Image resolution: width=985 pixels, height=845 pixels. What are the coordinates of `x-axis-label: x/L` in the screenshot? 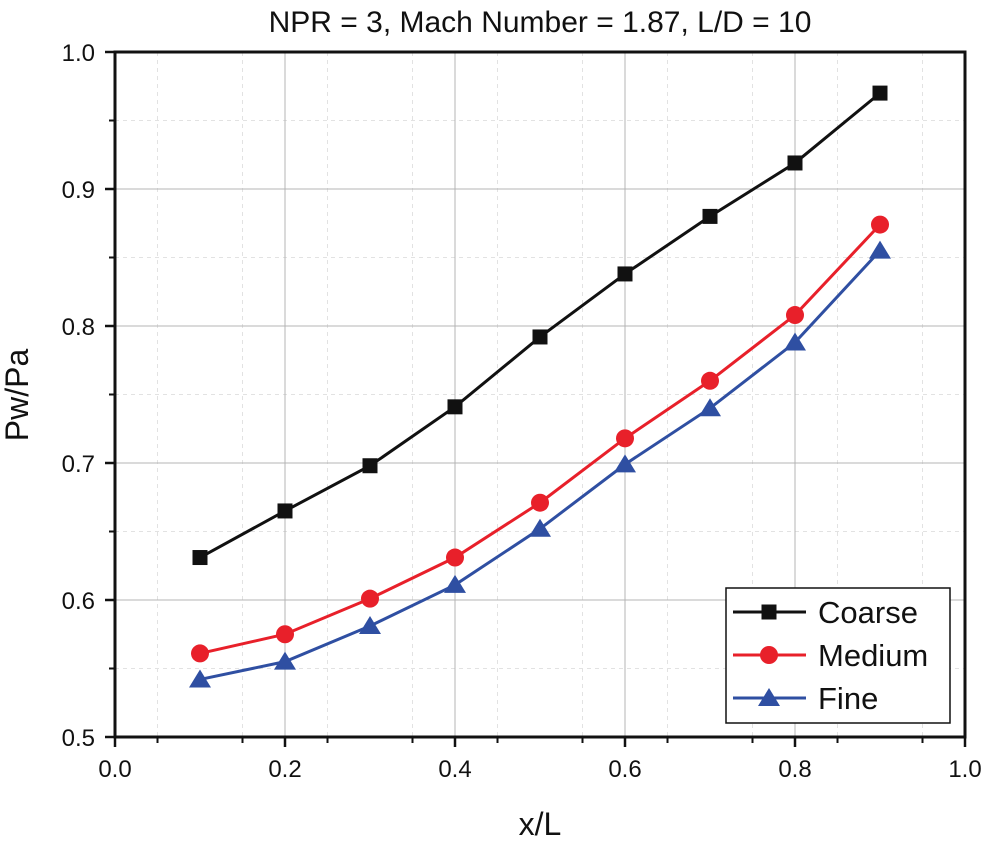 It's located at (540, 824).